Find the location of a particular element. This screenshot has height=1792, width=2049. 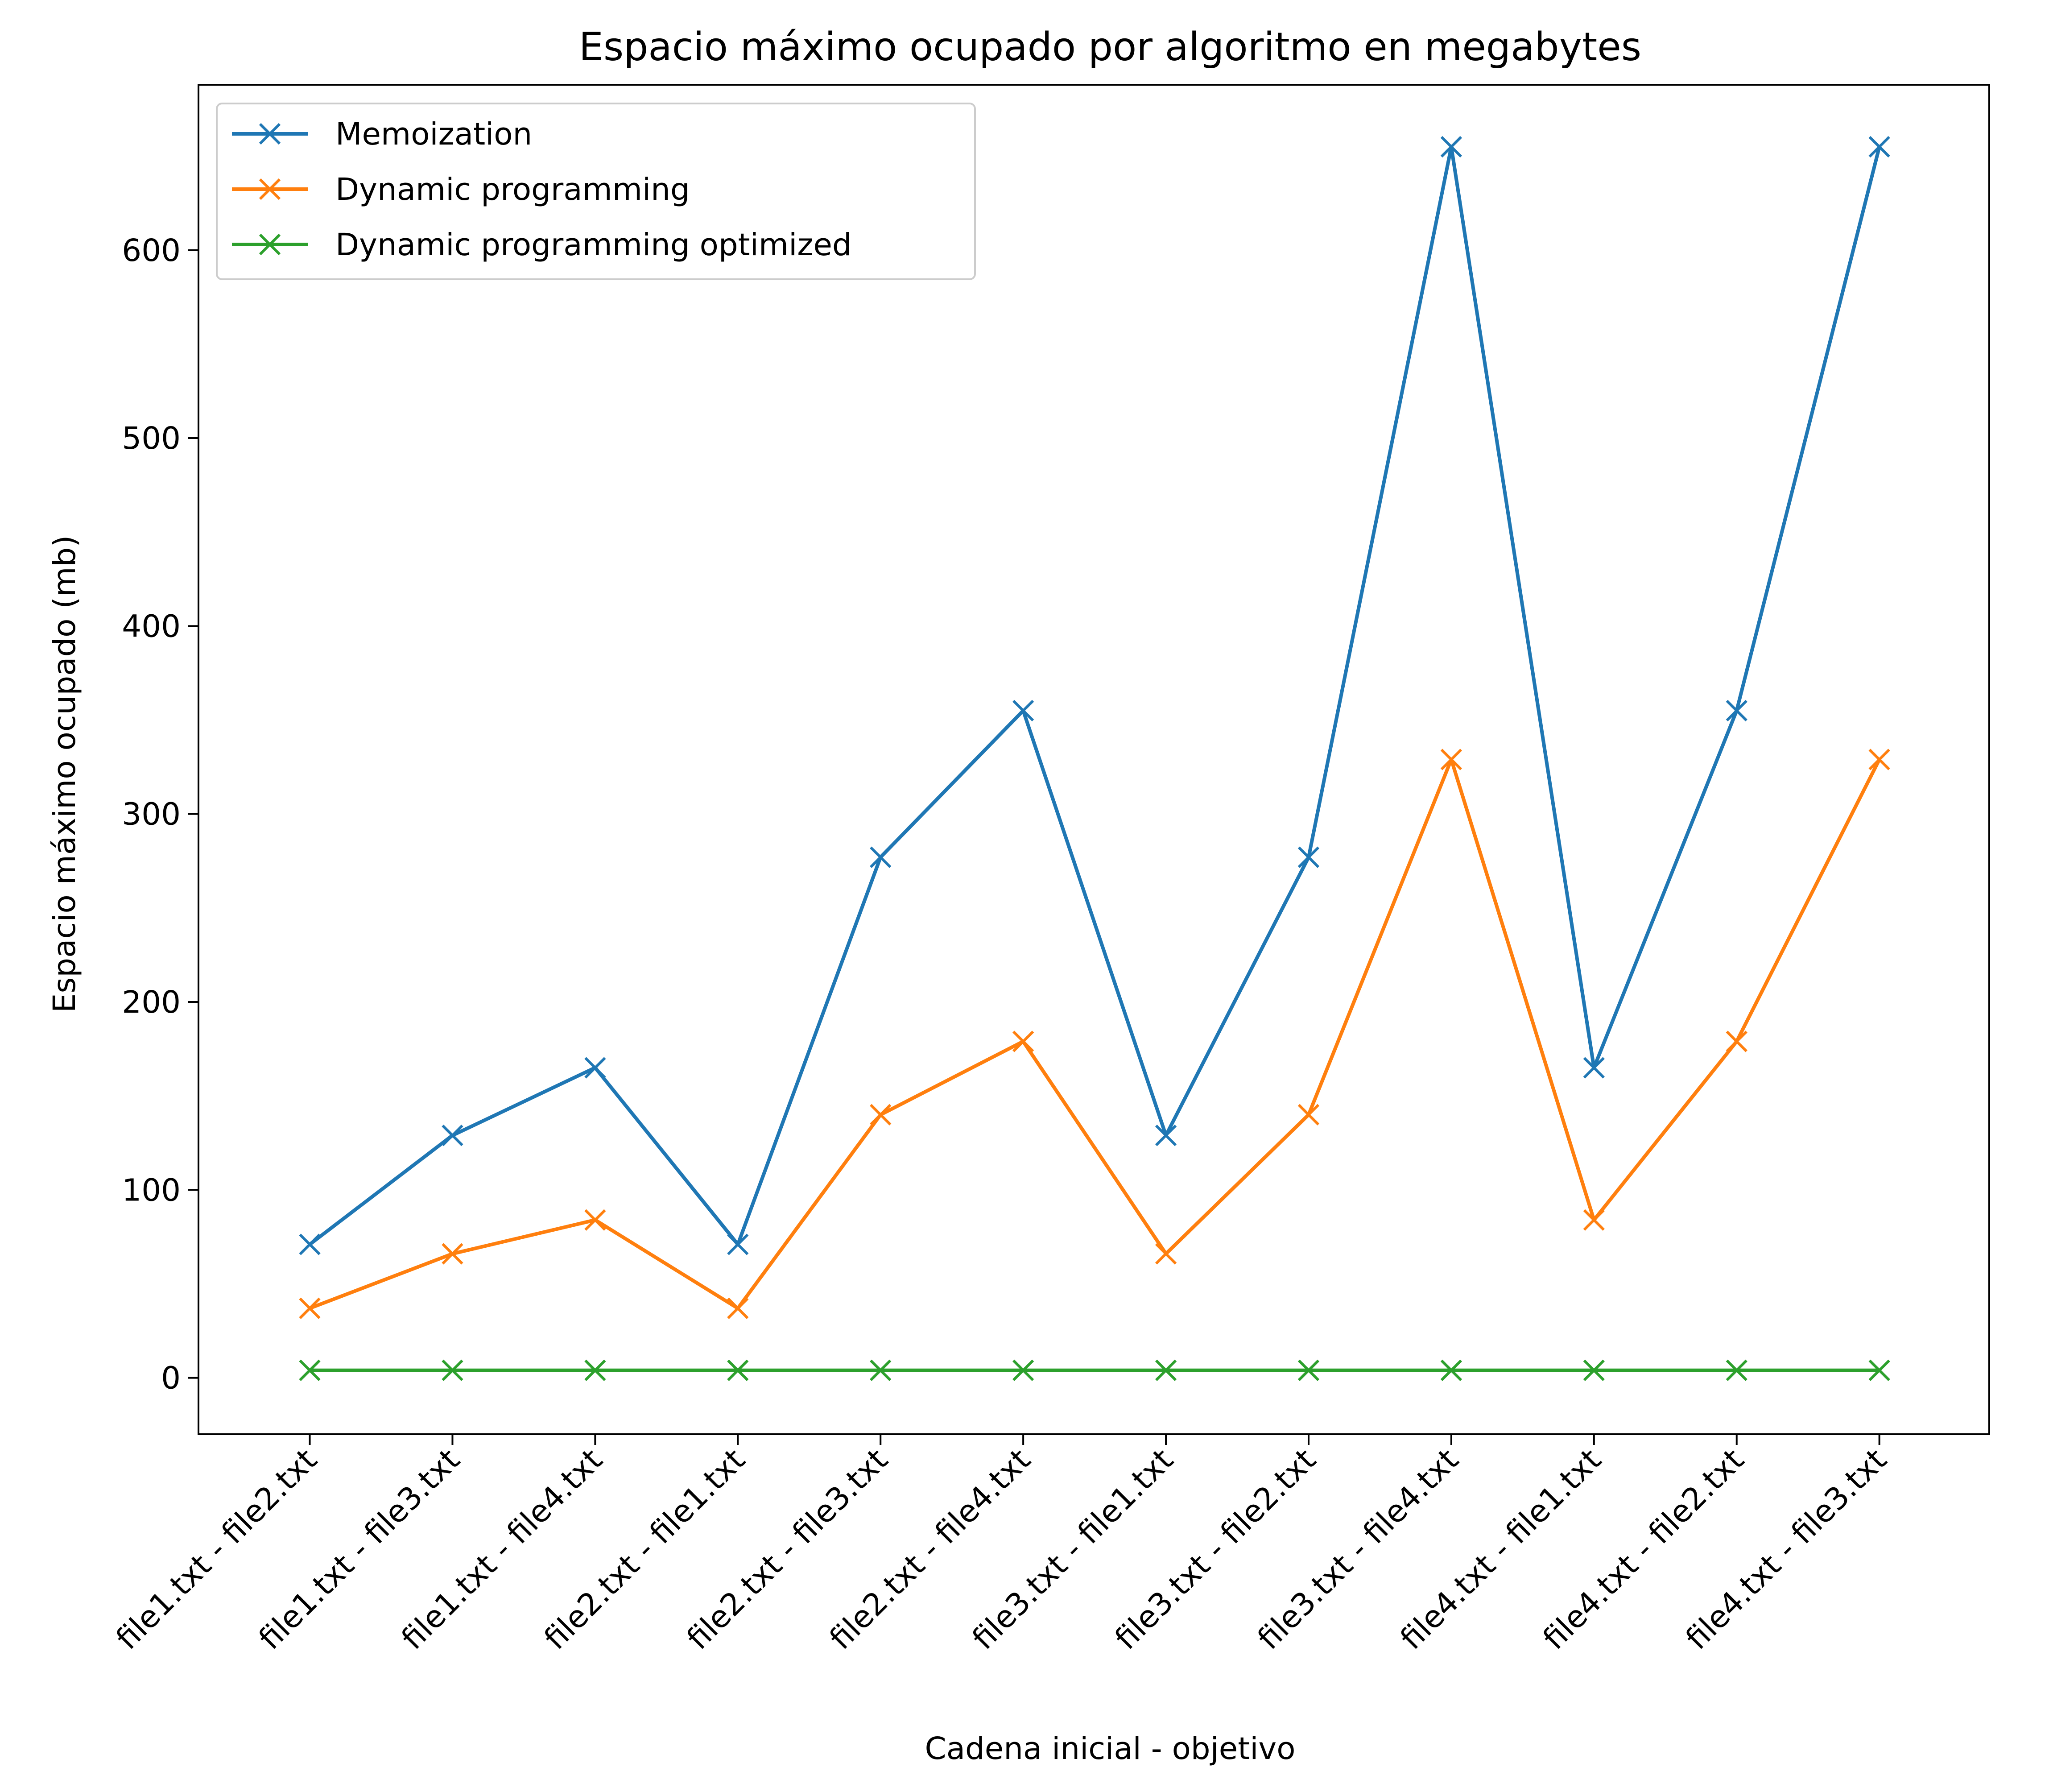

y-tick-label: 600 is located at coordinates (152, 251).